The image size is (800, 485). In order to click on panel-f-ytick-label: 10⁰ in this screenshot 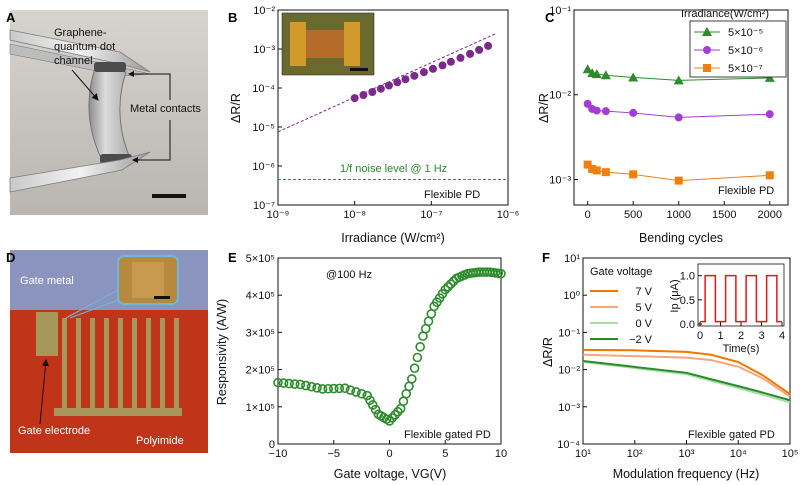, I will do `click(571, 296)`.